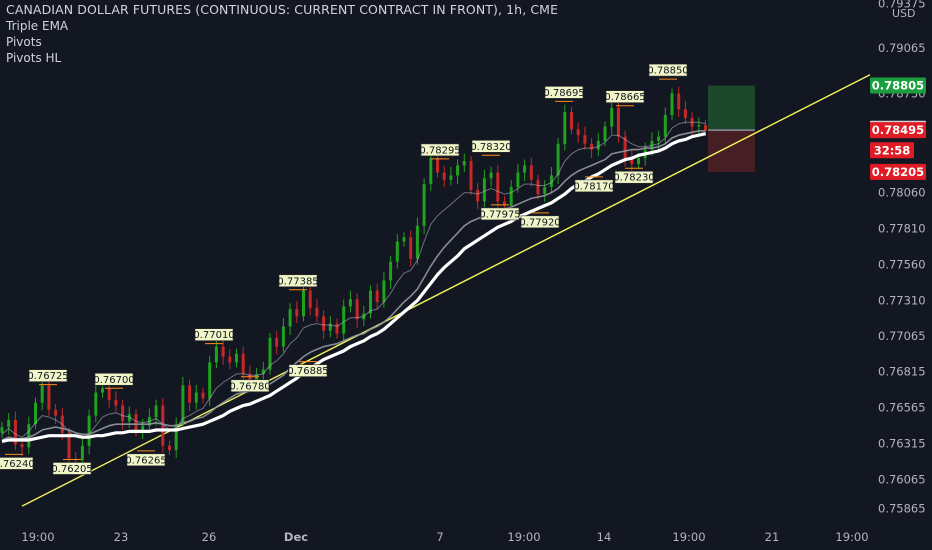 This screenshot has width=932, height=550. I want to click on y-tick-label: 0.76315, so click(902, 444).